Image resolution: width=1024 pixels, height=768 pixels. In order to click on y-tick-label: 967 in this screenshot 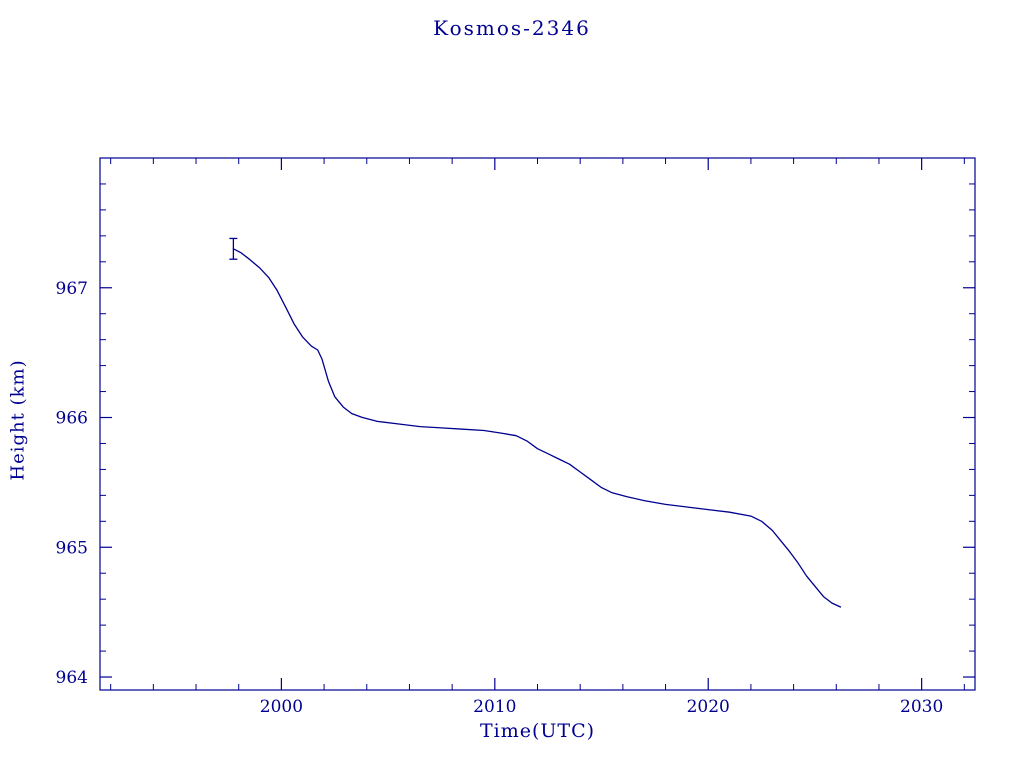, I will do `click(72, 289)`.